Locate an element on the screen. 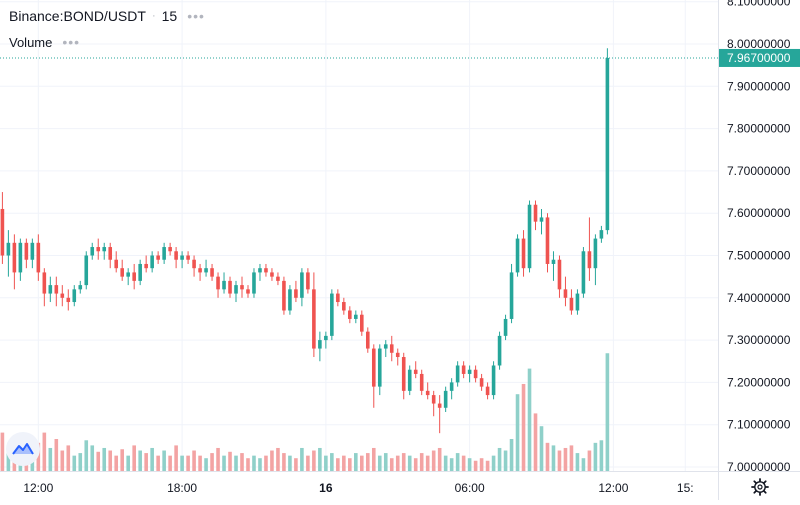  gear-icon is located at coordinates (760, 487).